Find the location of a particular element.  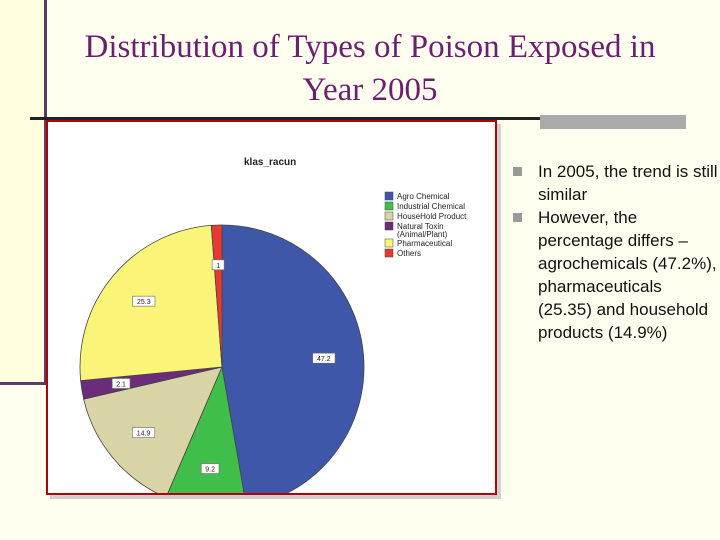

chart-title: klas_racun is located at coordinates (270, 162).